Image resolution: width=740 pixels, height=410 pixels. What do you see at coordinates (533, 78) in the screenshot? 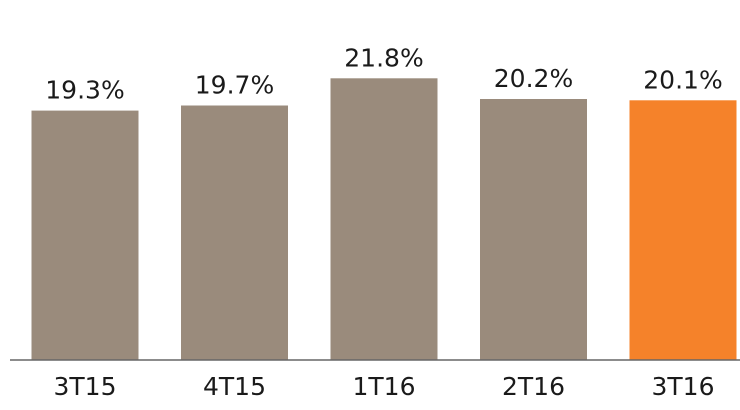
I see `data-label-2t16: 20.2%` at bounding box center [533, 78].